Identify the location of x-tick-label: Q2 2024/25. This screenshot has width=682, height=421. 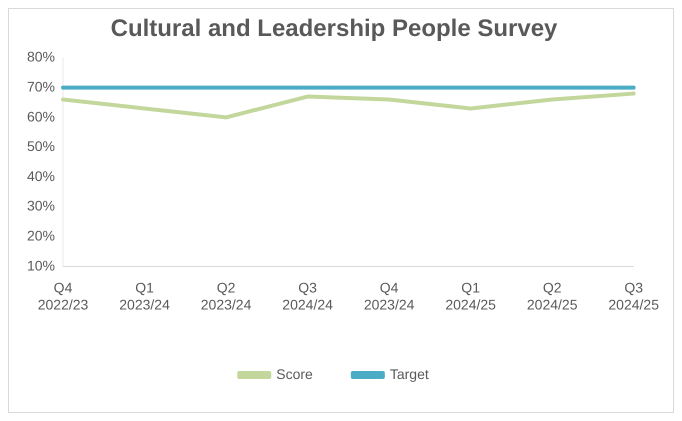
(552, 296).